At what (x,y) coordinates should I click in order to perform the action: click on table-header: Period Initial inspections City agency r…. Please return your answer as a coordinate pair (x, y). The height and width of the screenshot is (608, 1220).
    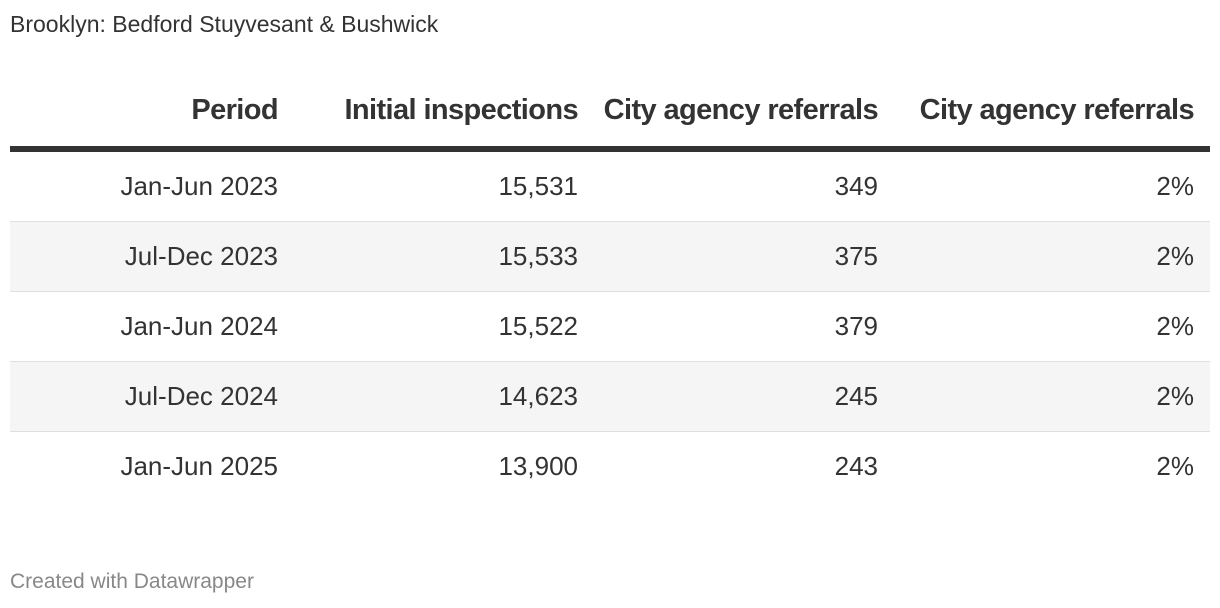
    Looking at the image, I should click on (610, 120).